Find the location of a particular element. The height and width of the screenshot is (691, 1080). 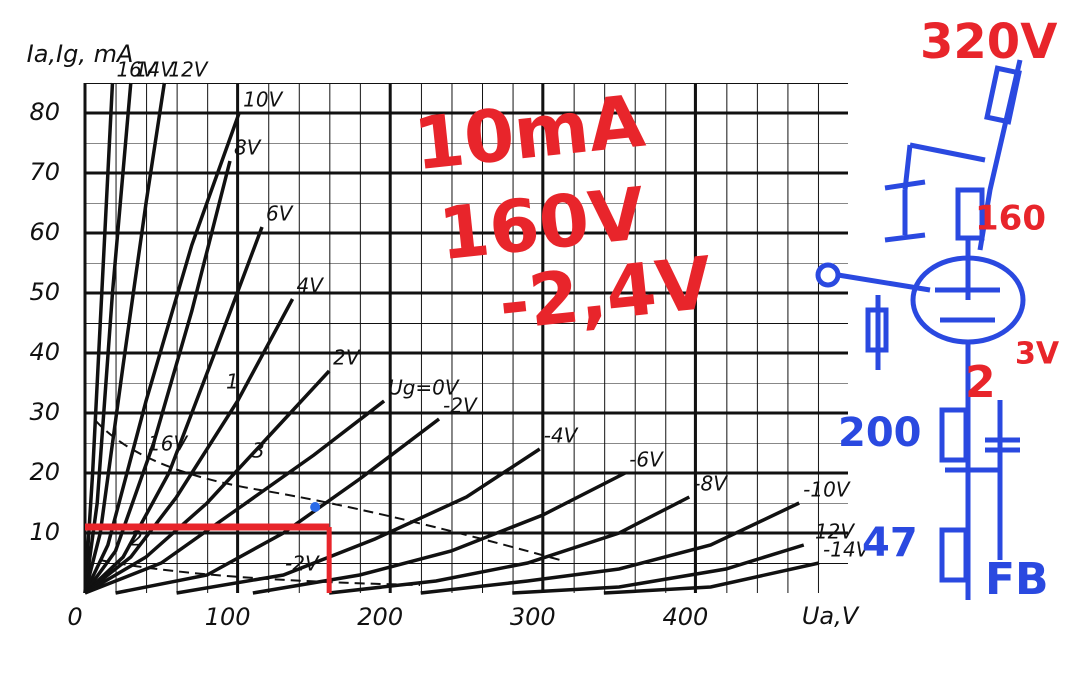

curve-label: 4V is located at coordinates (311, 286).